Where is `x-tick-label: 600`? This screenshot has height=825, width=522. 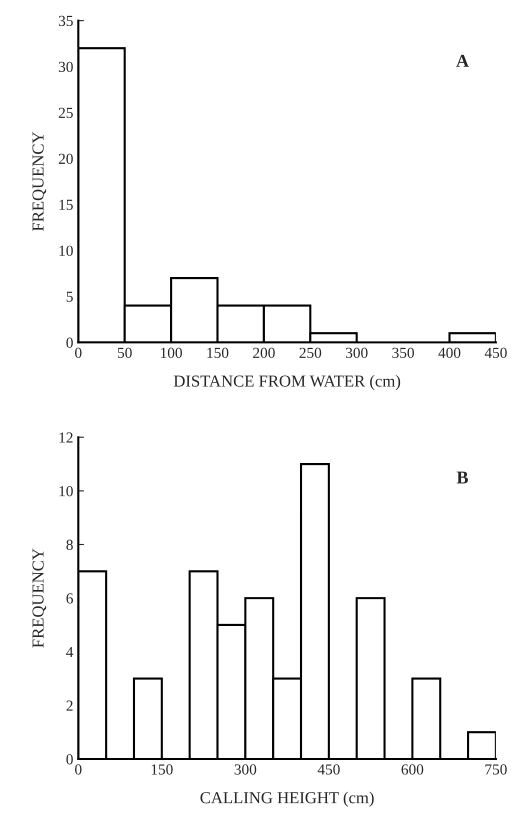
x-tick-label: 600 is located at coordinates (413, 769).